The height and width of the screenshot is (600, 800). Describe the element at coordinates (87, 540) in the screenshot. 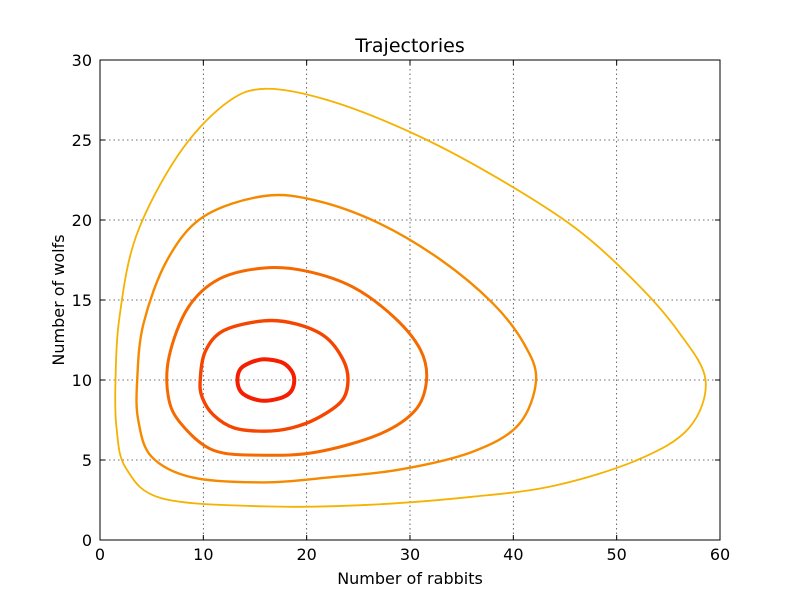

I see `y-tick-label: 0` at that location.